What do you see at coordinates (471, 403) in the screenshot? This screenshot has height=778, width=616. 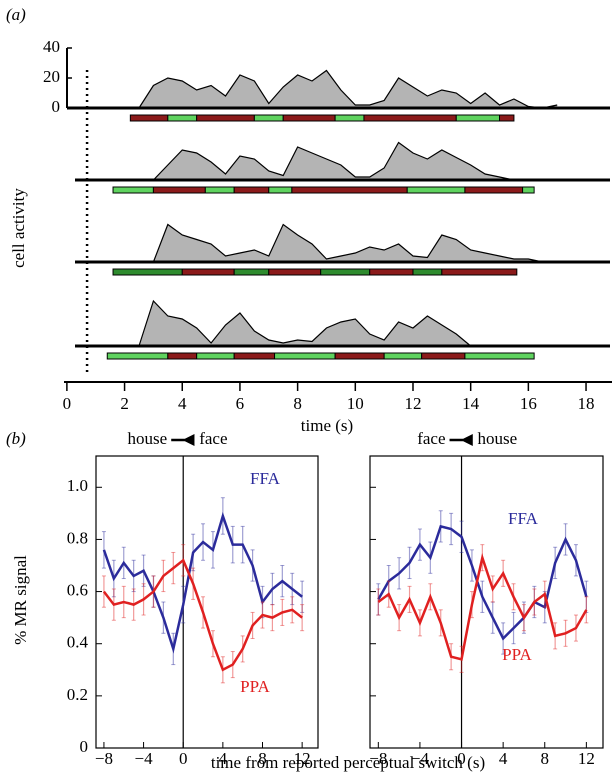 I see `x-tick-label: 14` at bounding box center [471, 403].